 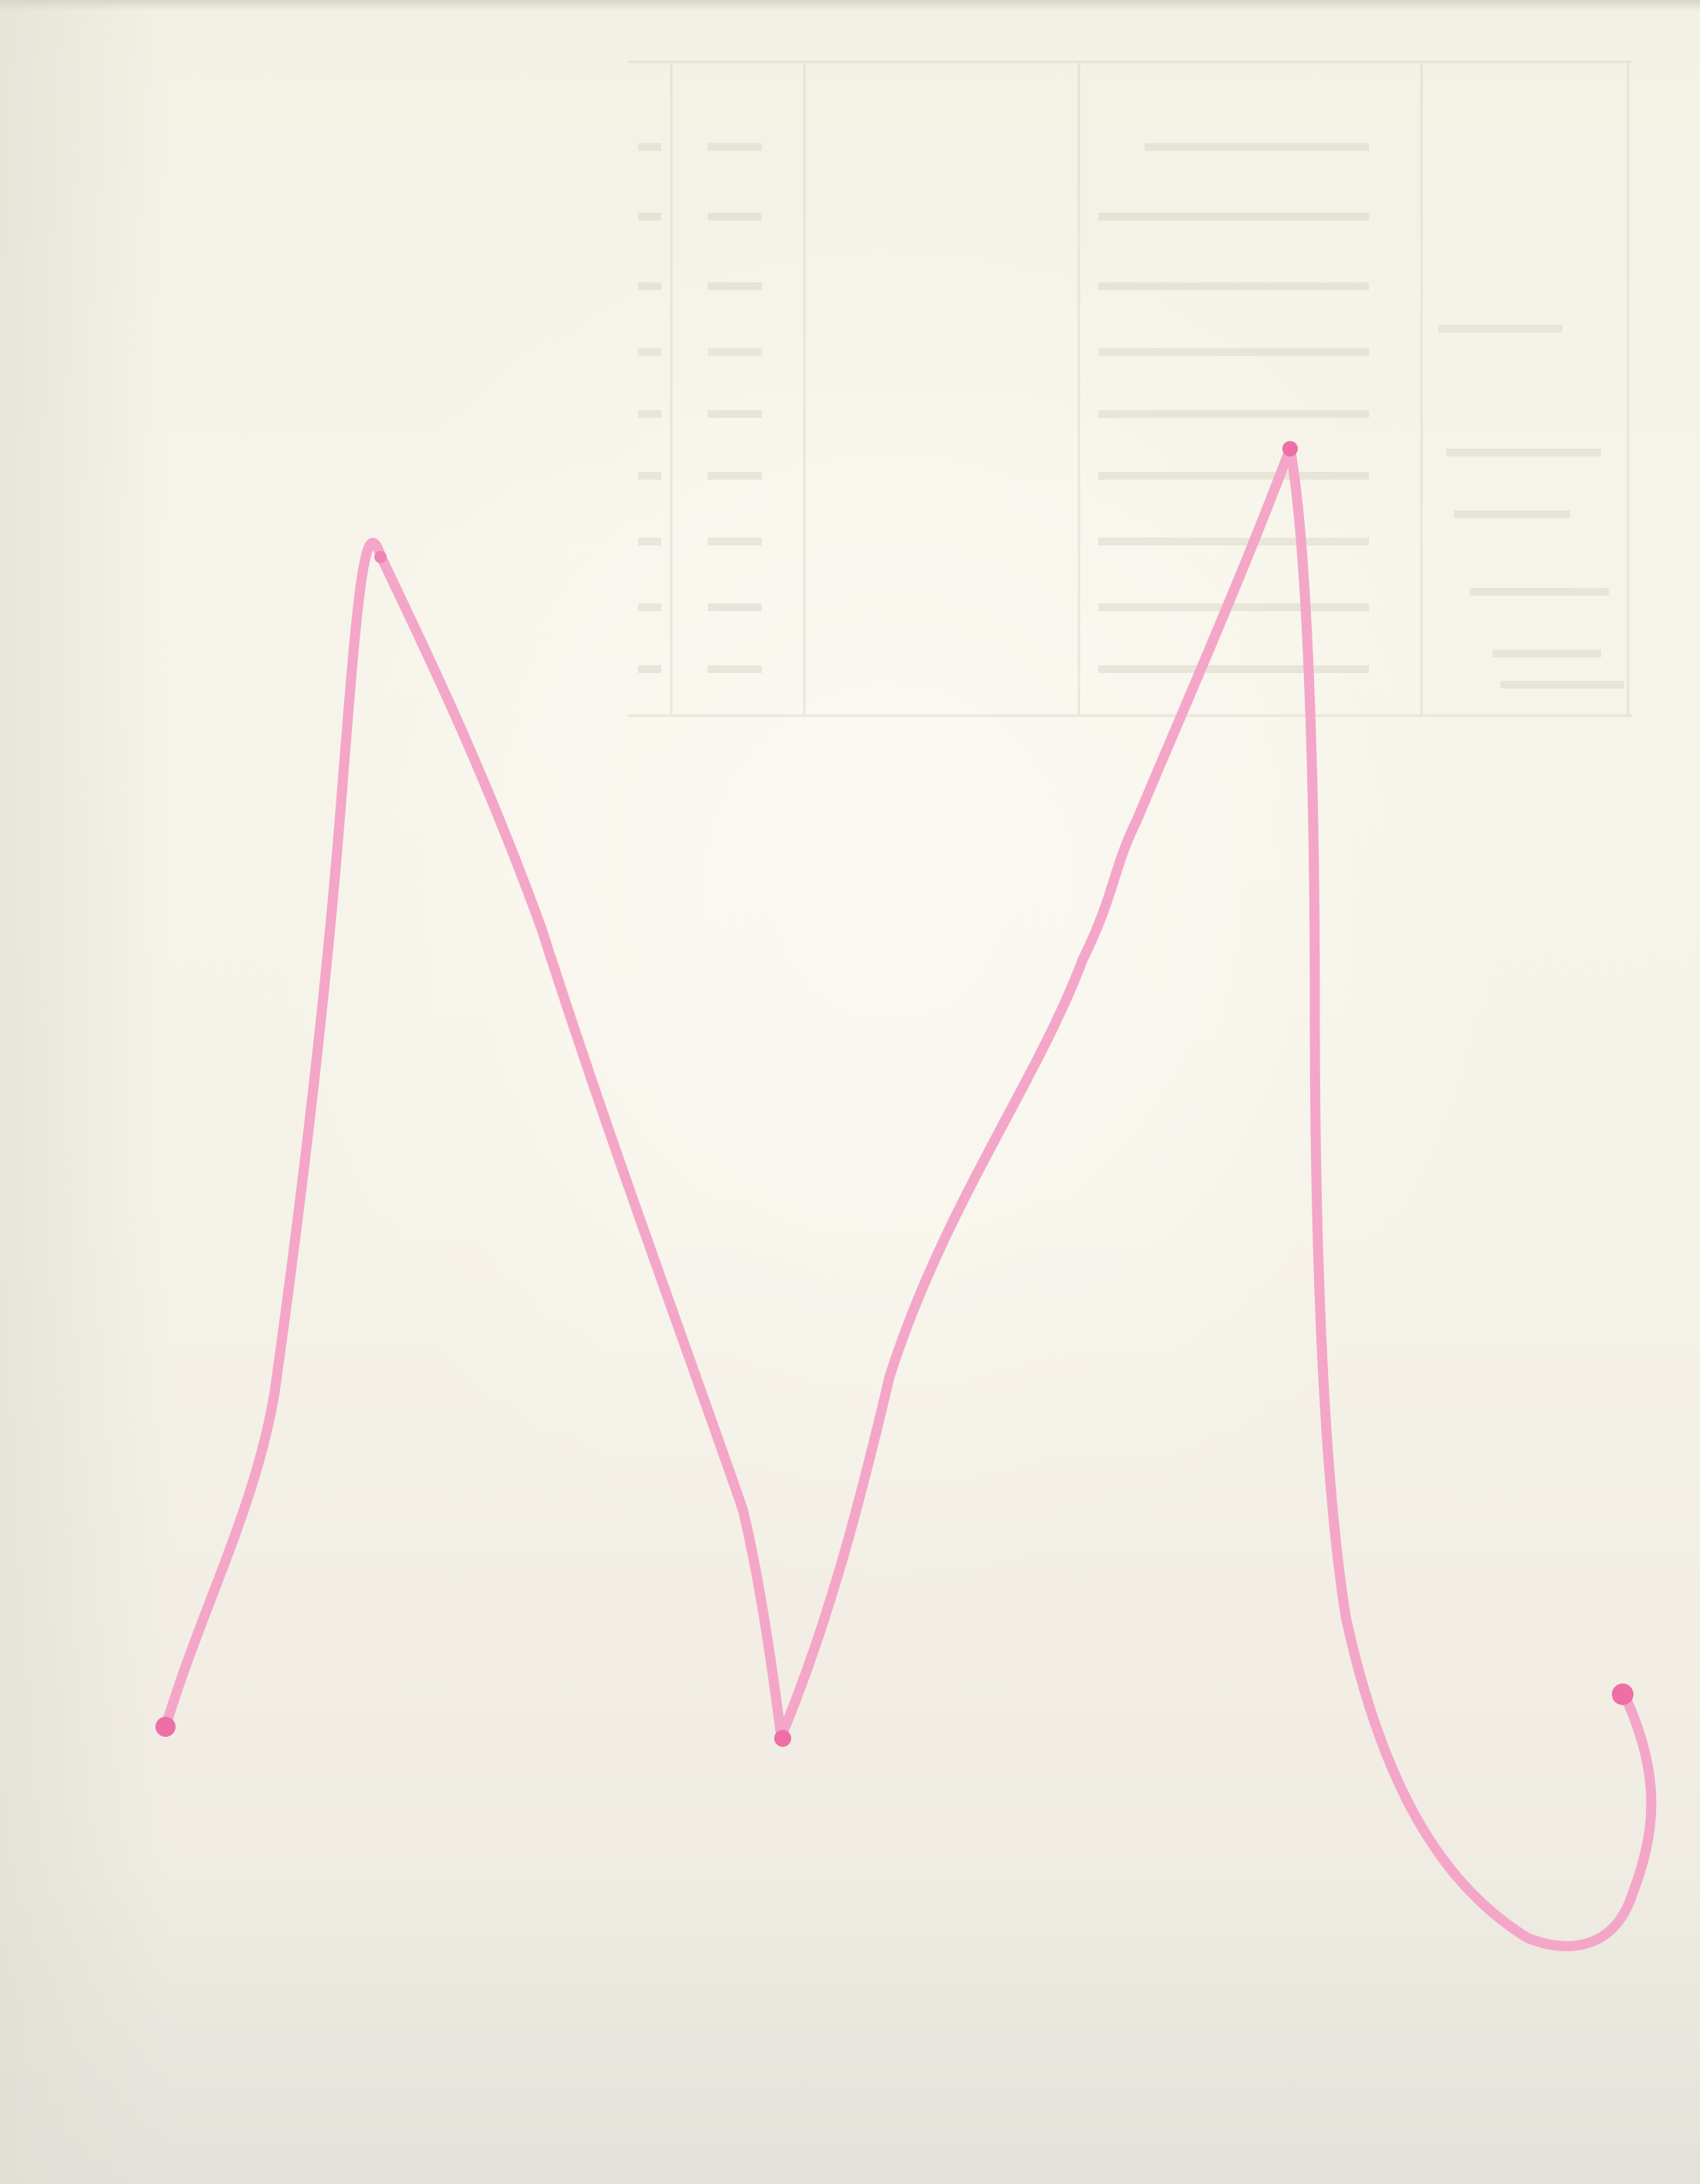 I want to click on right-peak-dot, so click(x=1290, y=449).